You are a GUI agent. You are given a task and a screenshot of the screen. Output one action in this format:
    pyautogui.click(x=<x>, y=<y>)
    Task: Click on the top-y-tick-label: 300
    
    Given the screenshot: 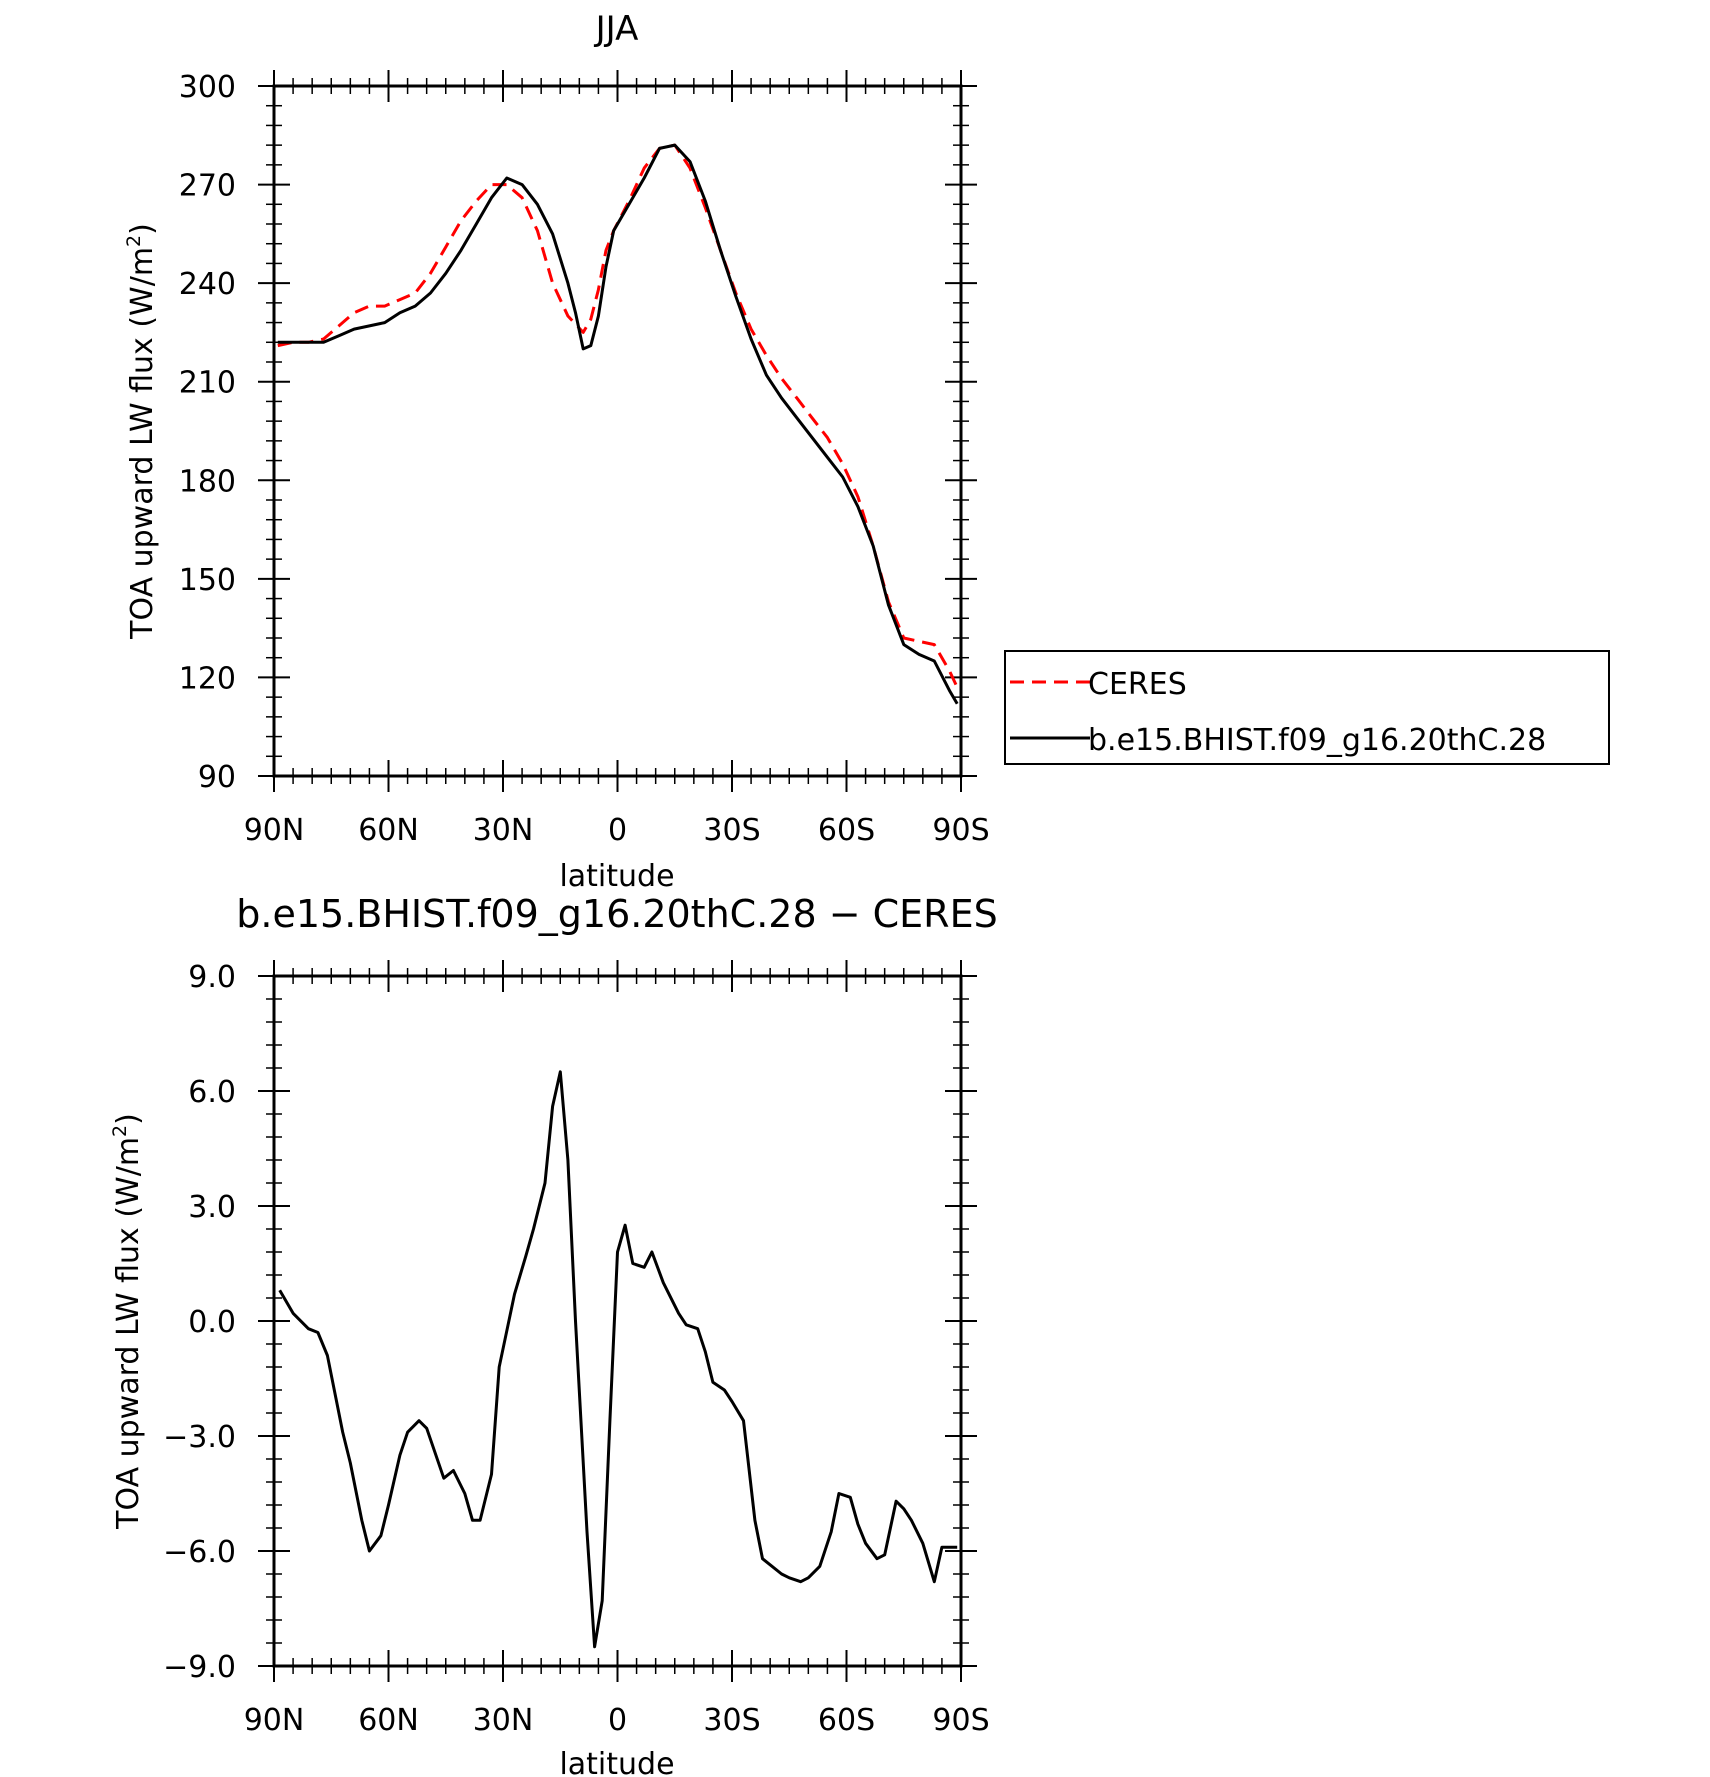 What is the action you would take?
    pyautogui.click(x=207, y=87)
    